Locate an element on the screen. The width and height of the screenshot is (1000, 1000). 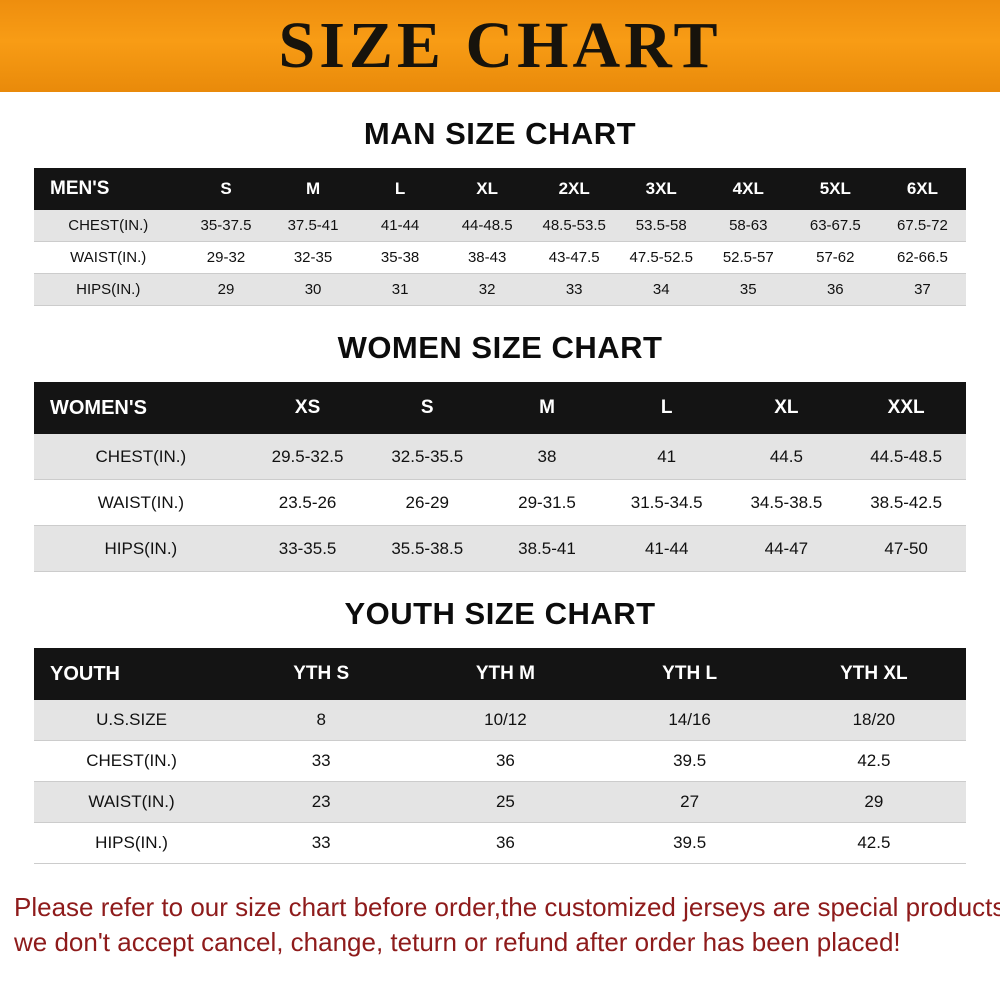
measurement-value-cell: 8 is located at coordinates (321, 720).